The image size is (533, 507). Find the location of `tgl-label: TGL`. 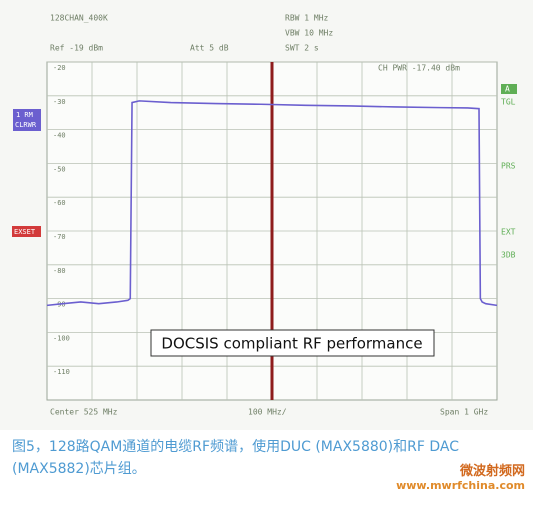

tgl-label: TGL is located at coordinates (508, 102).